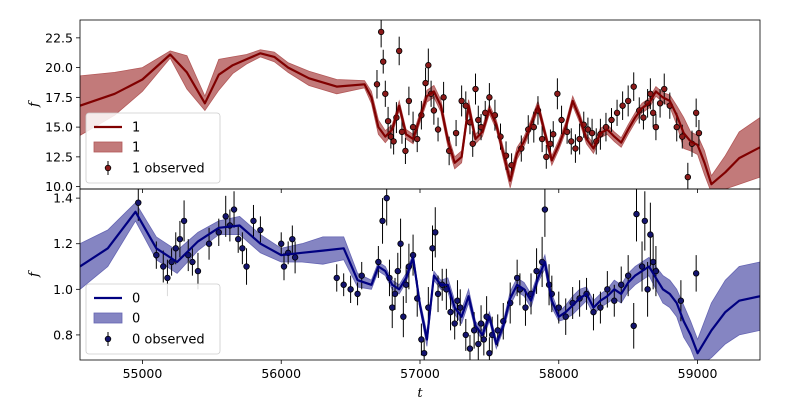  Describe the element at coordinates (59, 156) in the screenshot. I see `y-tick-label: 12.5` at that location.